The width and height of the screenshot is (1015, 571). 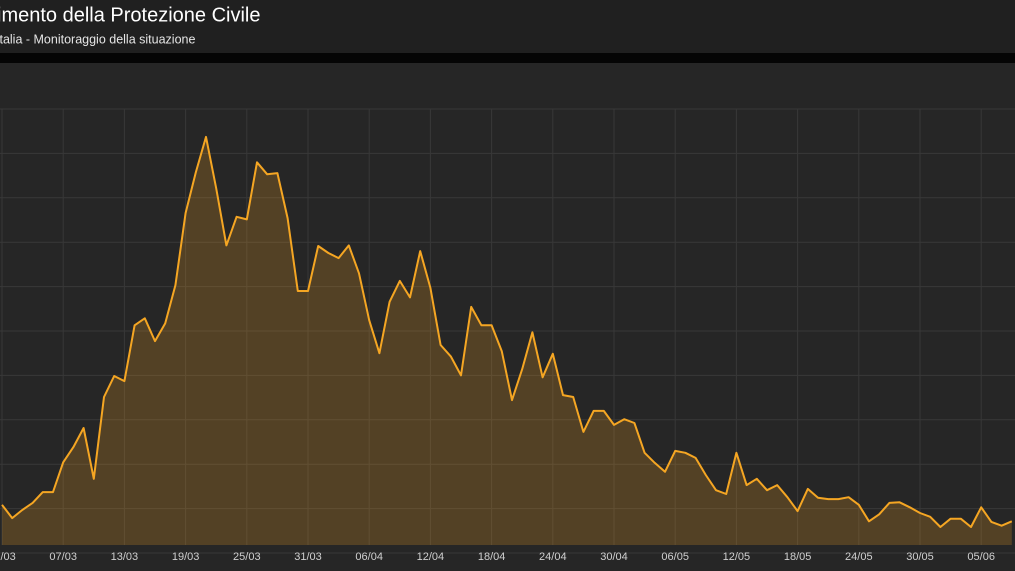 What do you see at coordinates (981, 557) in the screenshot?
I see `x-tick-label: 05/06` at bounding box center [981, 557].